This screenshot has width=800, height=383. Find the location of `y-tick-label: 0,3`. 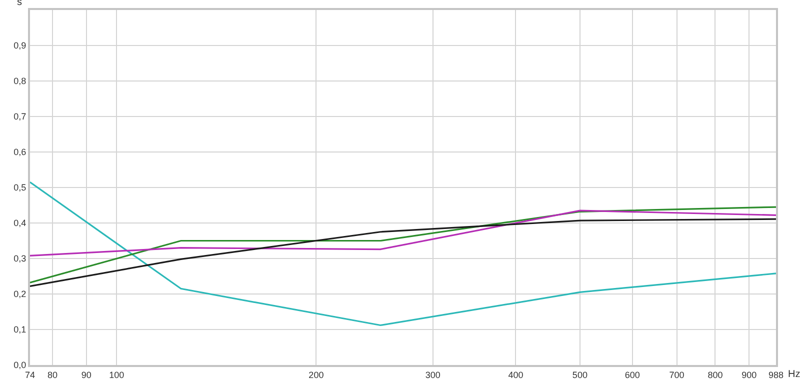

y-tick-label: 0,3 is located at coordinates (20, 259).